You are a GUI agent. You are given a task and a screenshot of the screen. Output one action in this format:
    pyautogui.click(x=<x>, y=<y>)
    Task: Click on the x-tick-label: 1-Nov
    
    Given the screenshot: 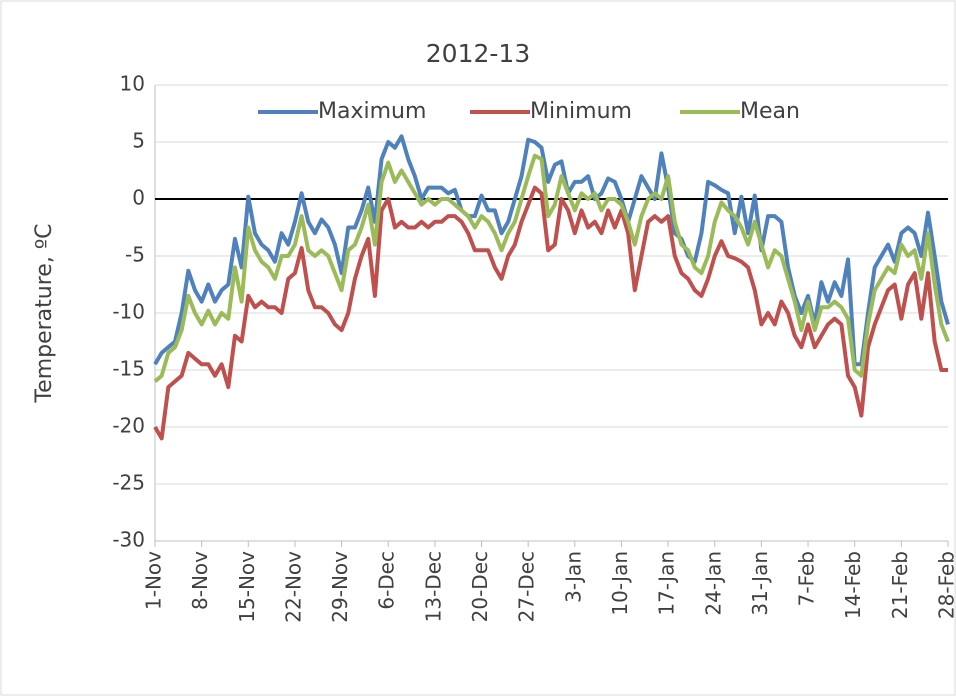 What is the action you would take?
    pyautogui.click(x=154, y=580)
    